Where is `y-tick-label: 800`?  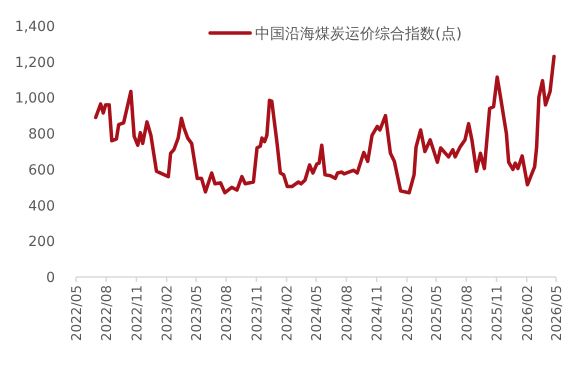
y-tick-label: 800 is located at coordinates (41, 134).